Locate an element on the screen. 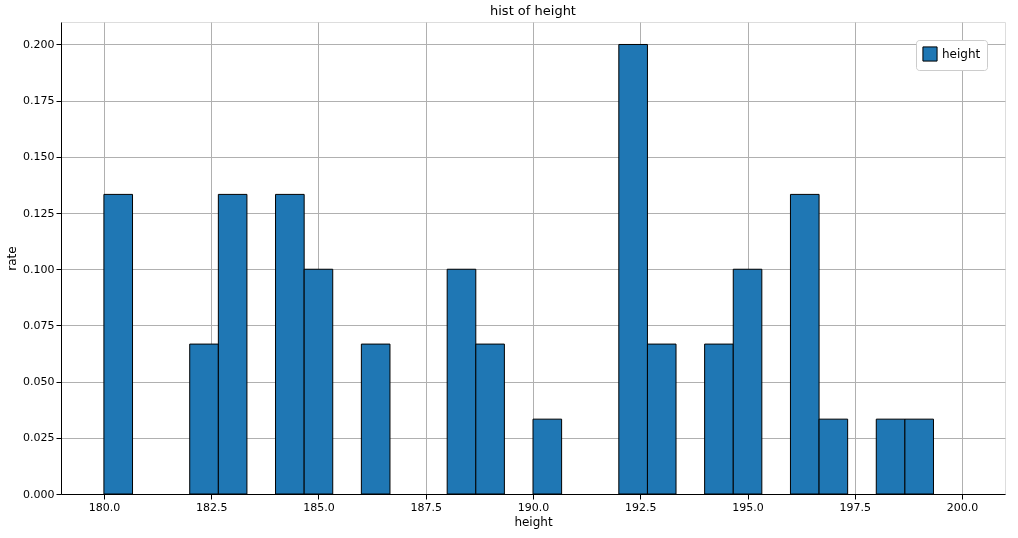 Image resolution: width=1018 pixels, height=538 pixels. y-tick-label: 0.175 is located at coordinates (39, 101).